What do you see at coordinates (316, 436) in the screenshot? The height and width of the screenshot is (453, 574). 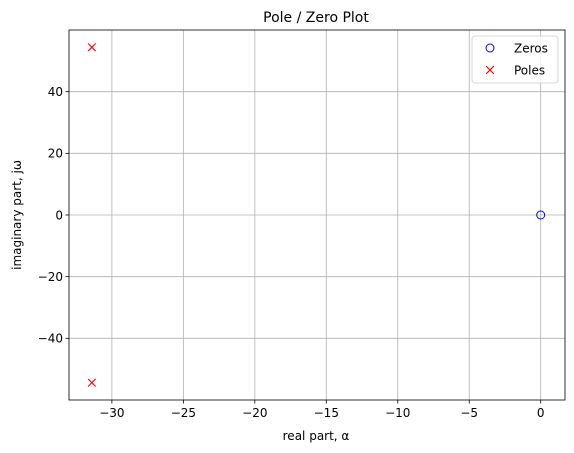 I see `x-axis-label: real part, α` at bounding box center [316, 436].